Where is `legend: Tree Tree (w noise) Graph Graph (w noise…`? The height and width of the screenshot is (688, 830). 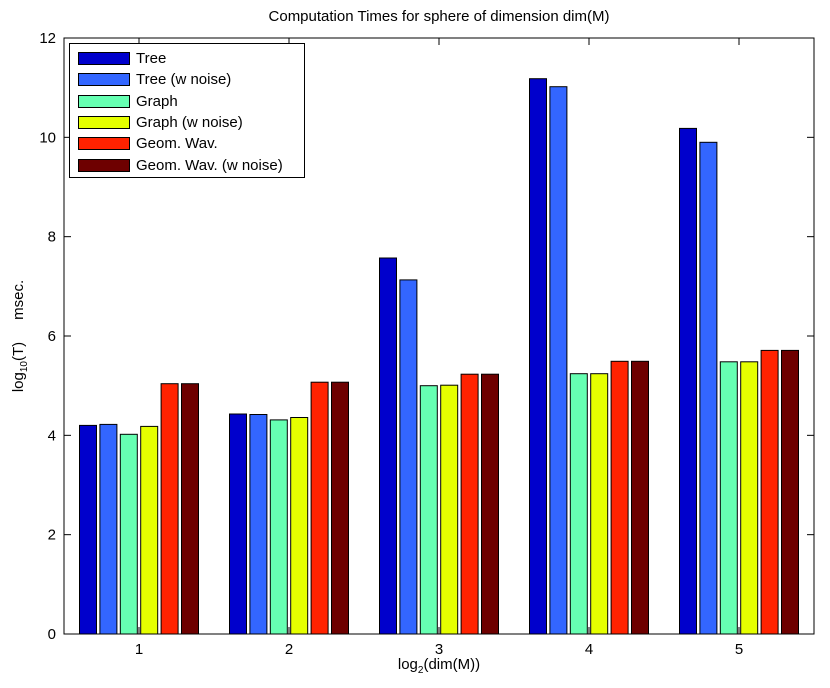
legend: Tree Tree (w noise) Graph Graph (w noise… is located at coordinates (187, 110).